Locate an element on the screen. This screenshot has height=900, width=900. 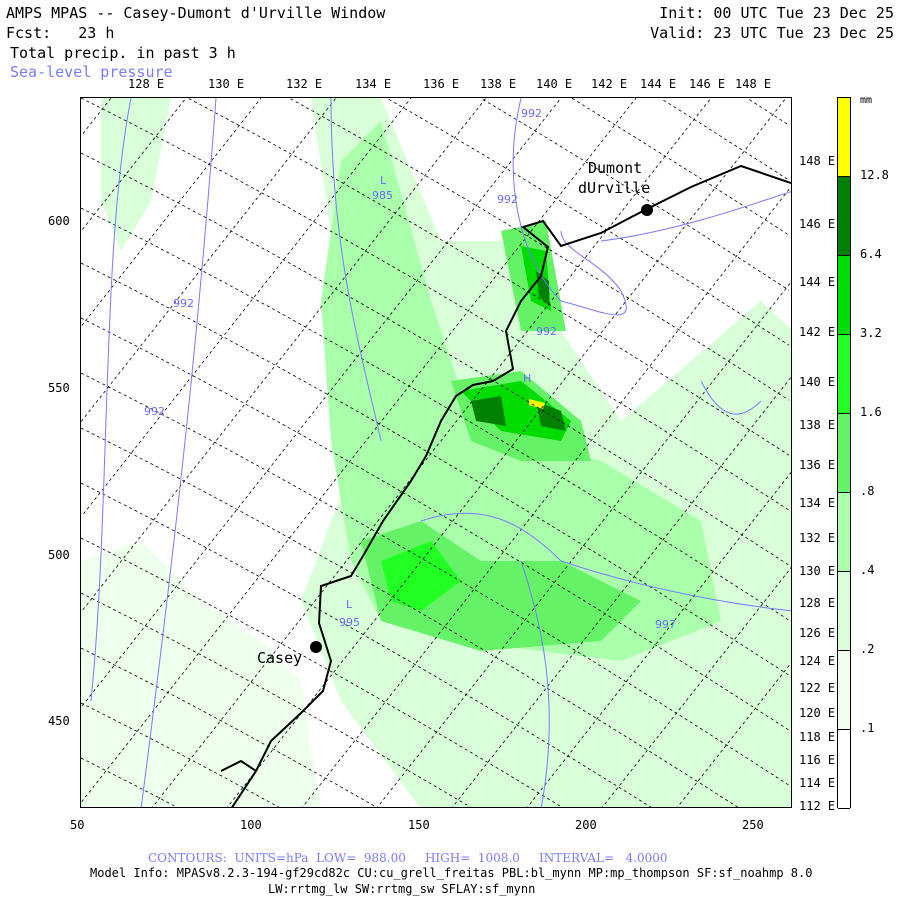
colorbar-label: .4 is located at coordinates (867, 570).